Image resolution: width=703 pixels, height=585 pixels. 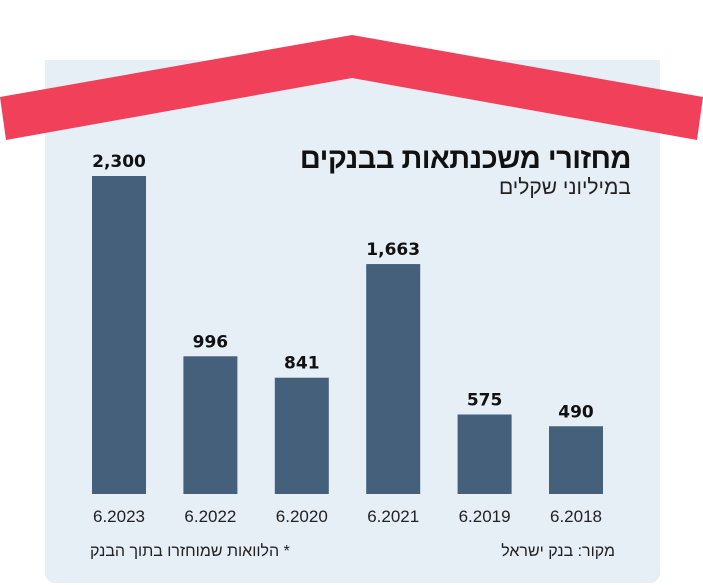 What do you see at coordinates (301, 435) in the screenshot?
I see `bar-6.2020` at bounding box center [301, 435].